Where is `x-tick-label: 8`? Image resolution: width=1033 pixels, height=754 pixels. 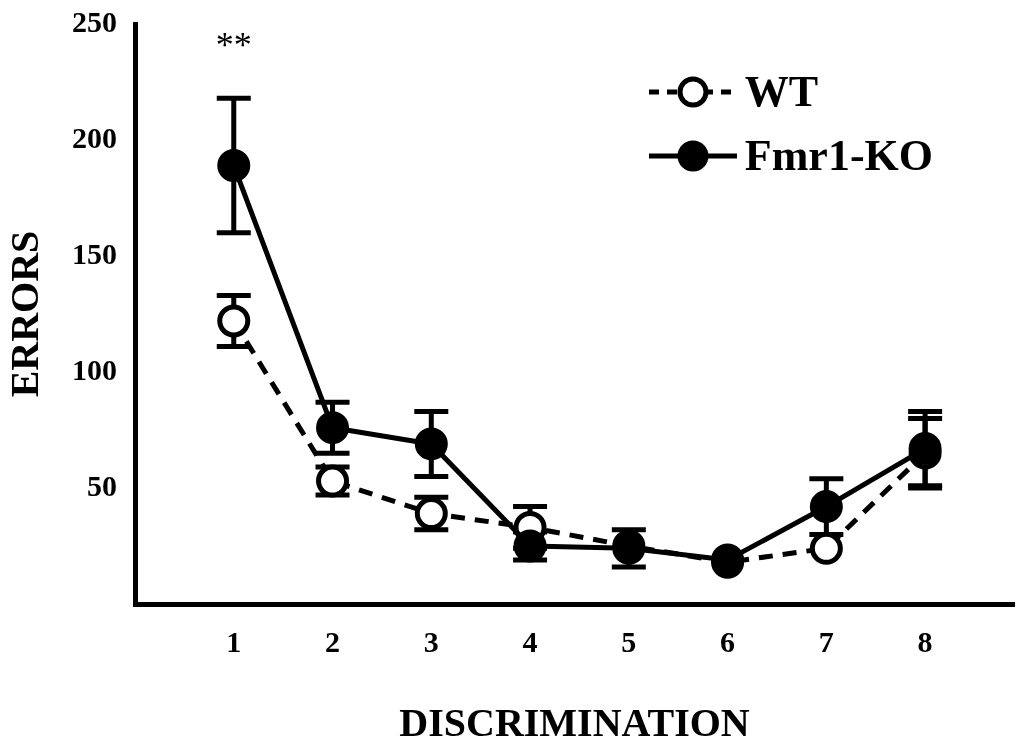
x-tick-label: 8 is located at coordinates (925, 641).